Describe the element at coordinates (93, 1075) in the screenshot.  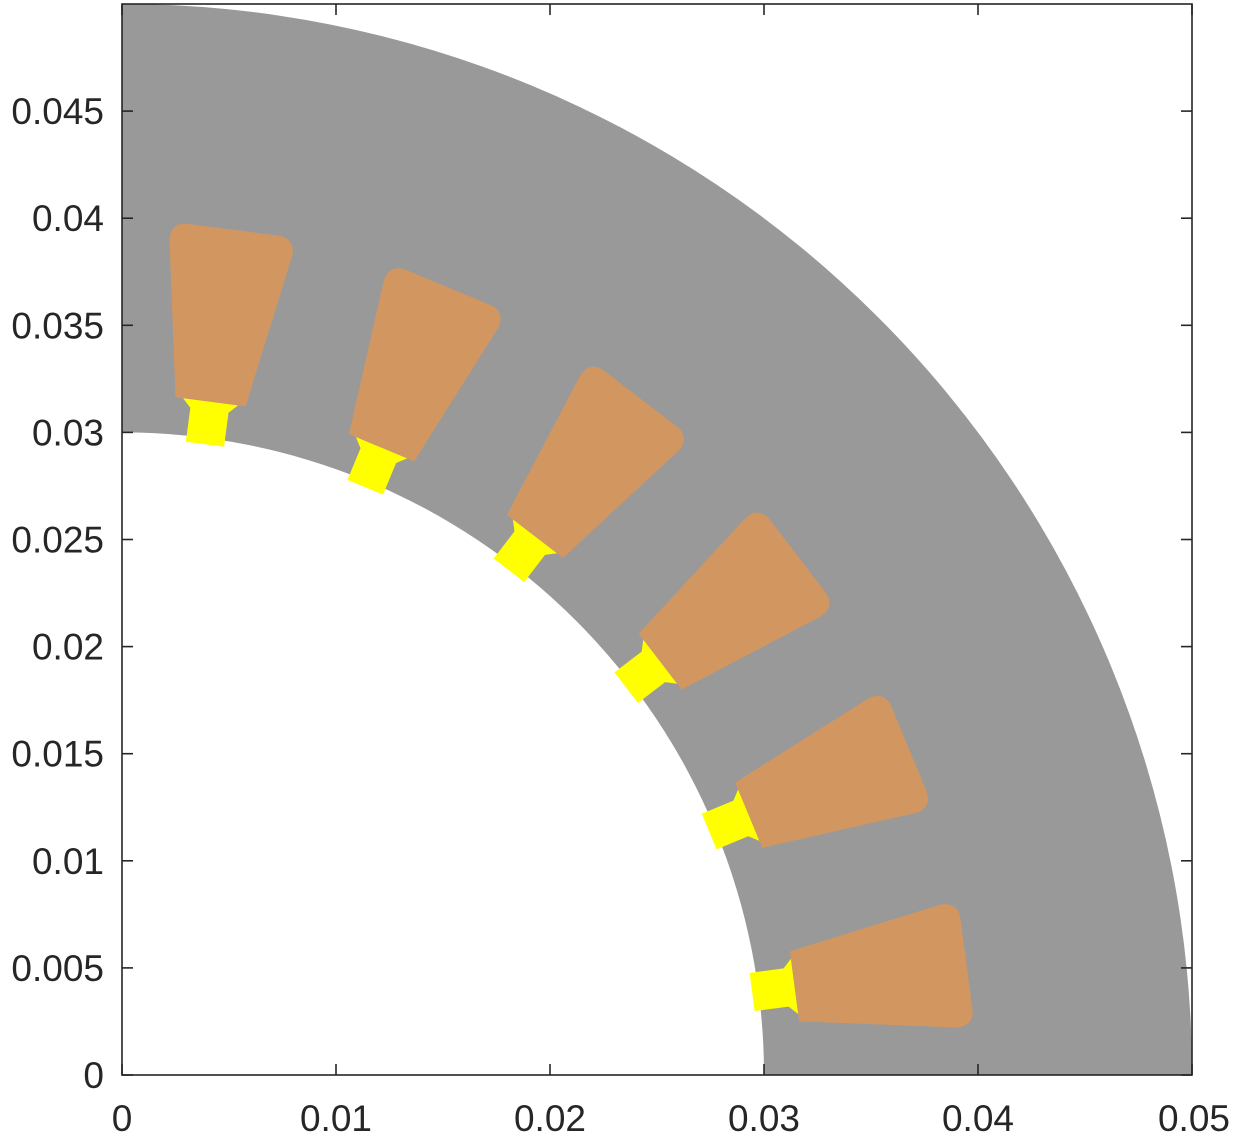
I see `y-tick-label: 0` at that location.